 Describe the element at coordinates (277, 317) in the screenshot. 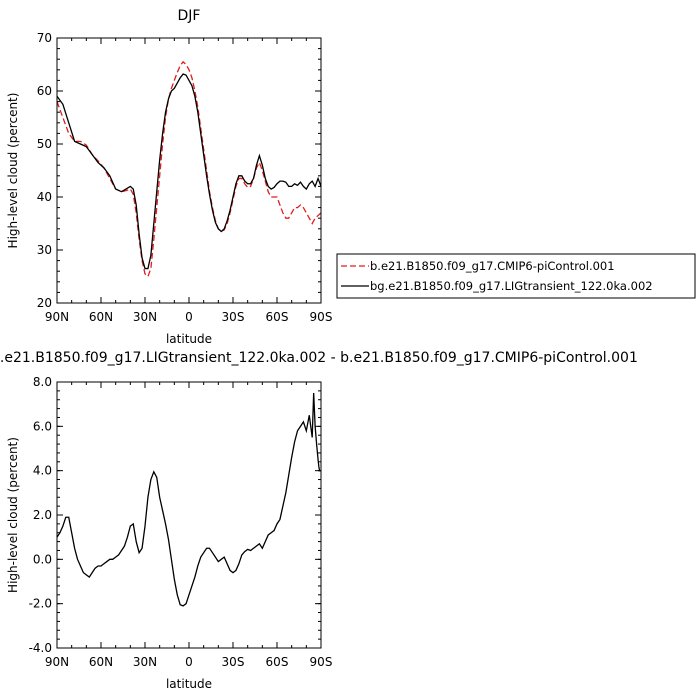

I see `x-tick-label-top: 60S` at that location.